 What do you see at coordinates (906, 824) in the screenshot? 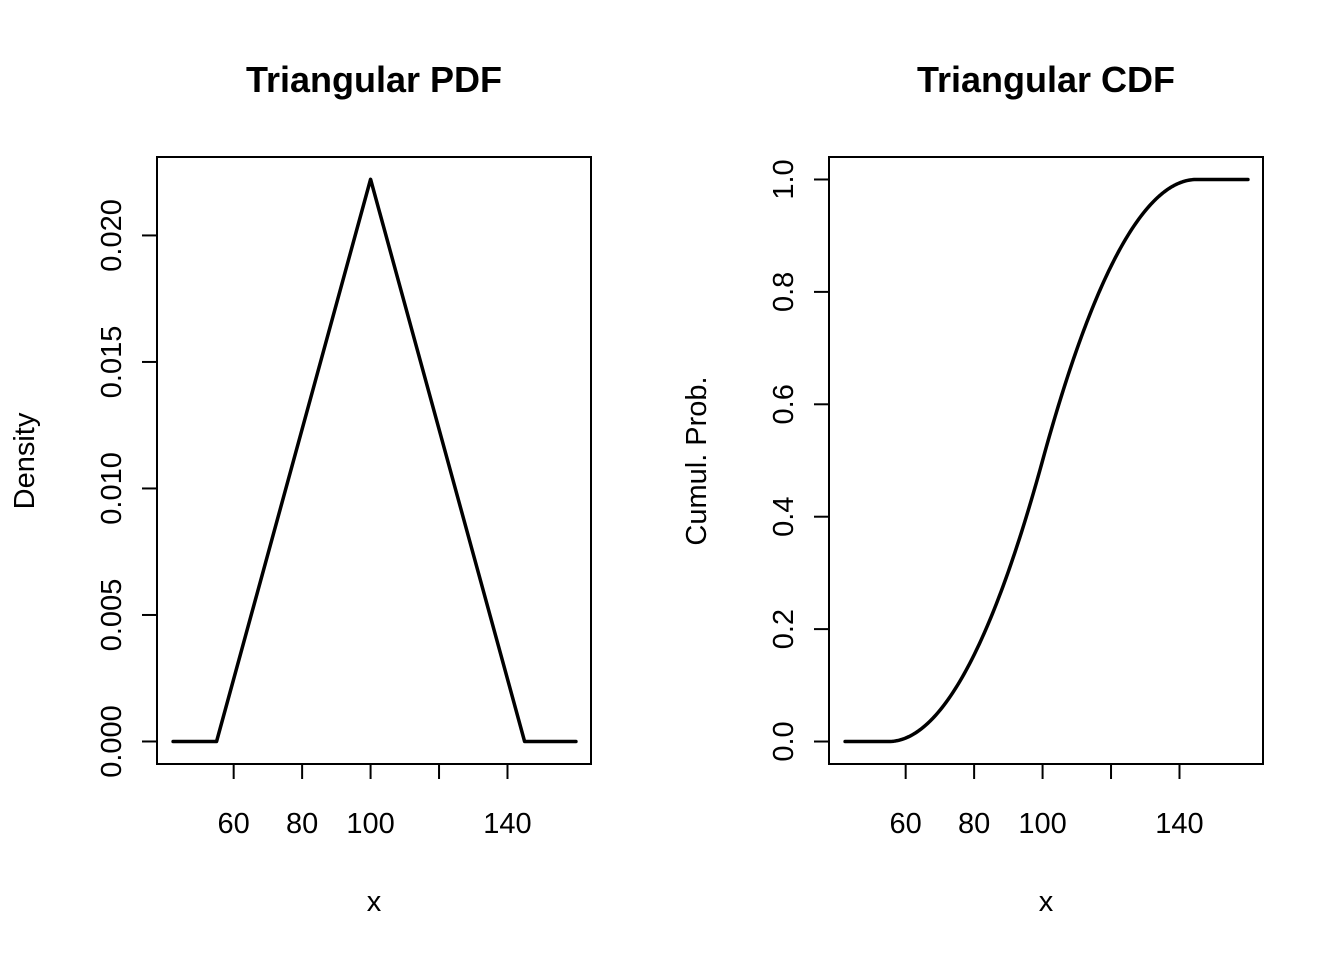
I see `cdf-x-tick-label: 60` at bounding box center [906, 824].